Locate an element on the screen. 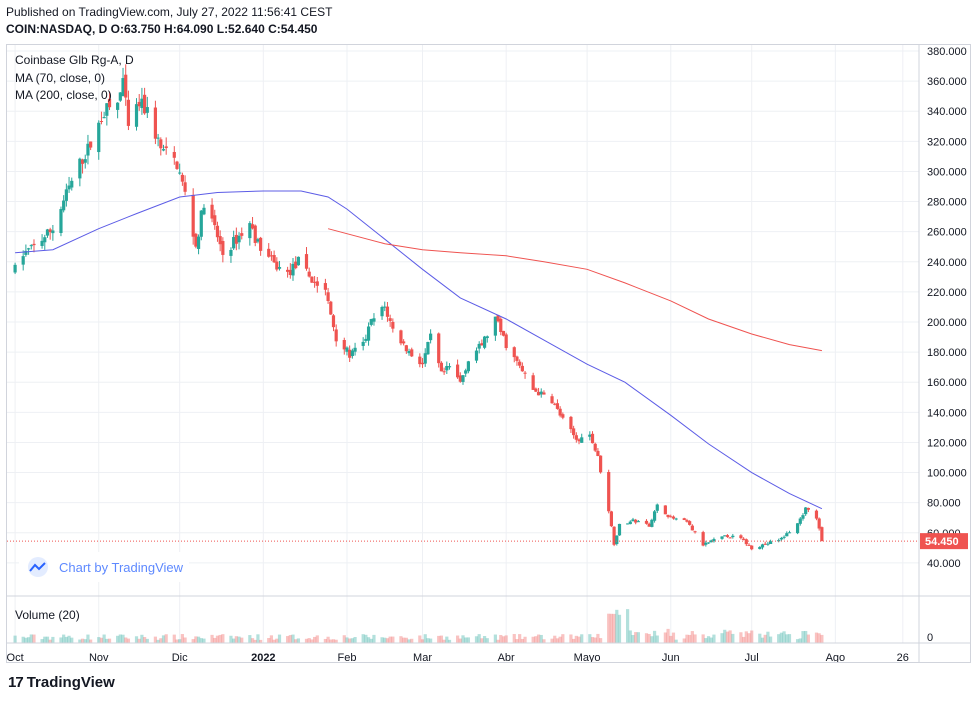 The width and height of the screenshot is (978, 702). cloud-chart-icon is located at coordinates (38, 567).